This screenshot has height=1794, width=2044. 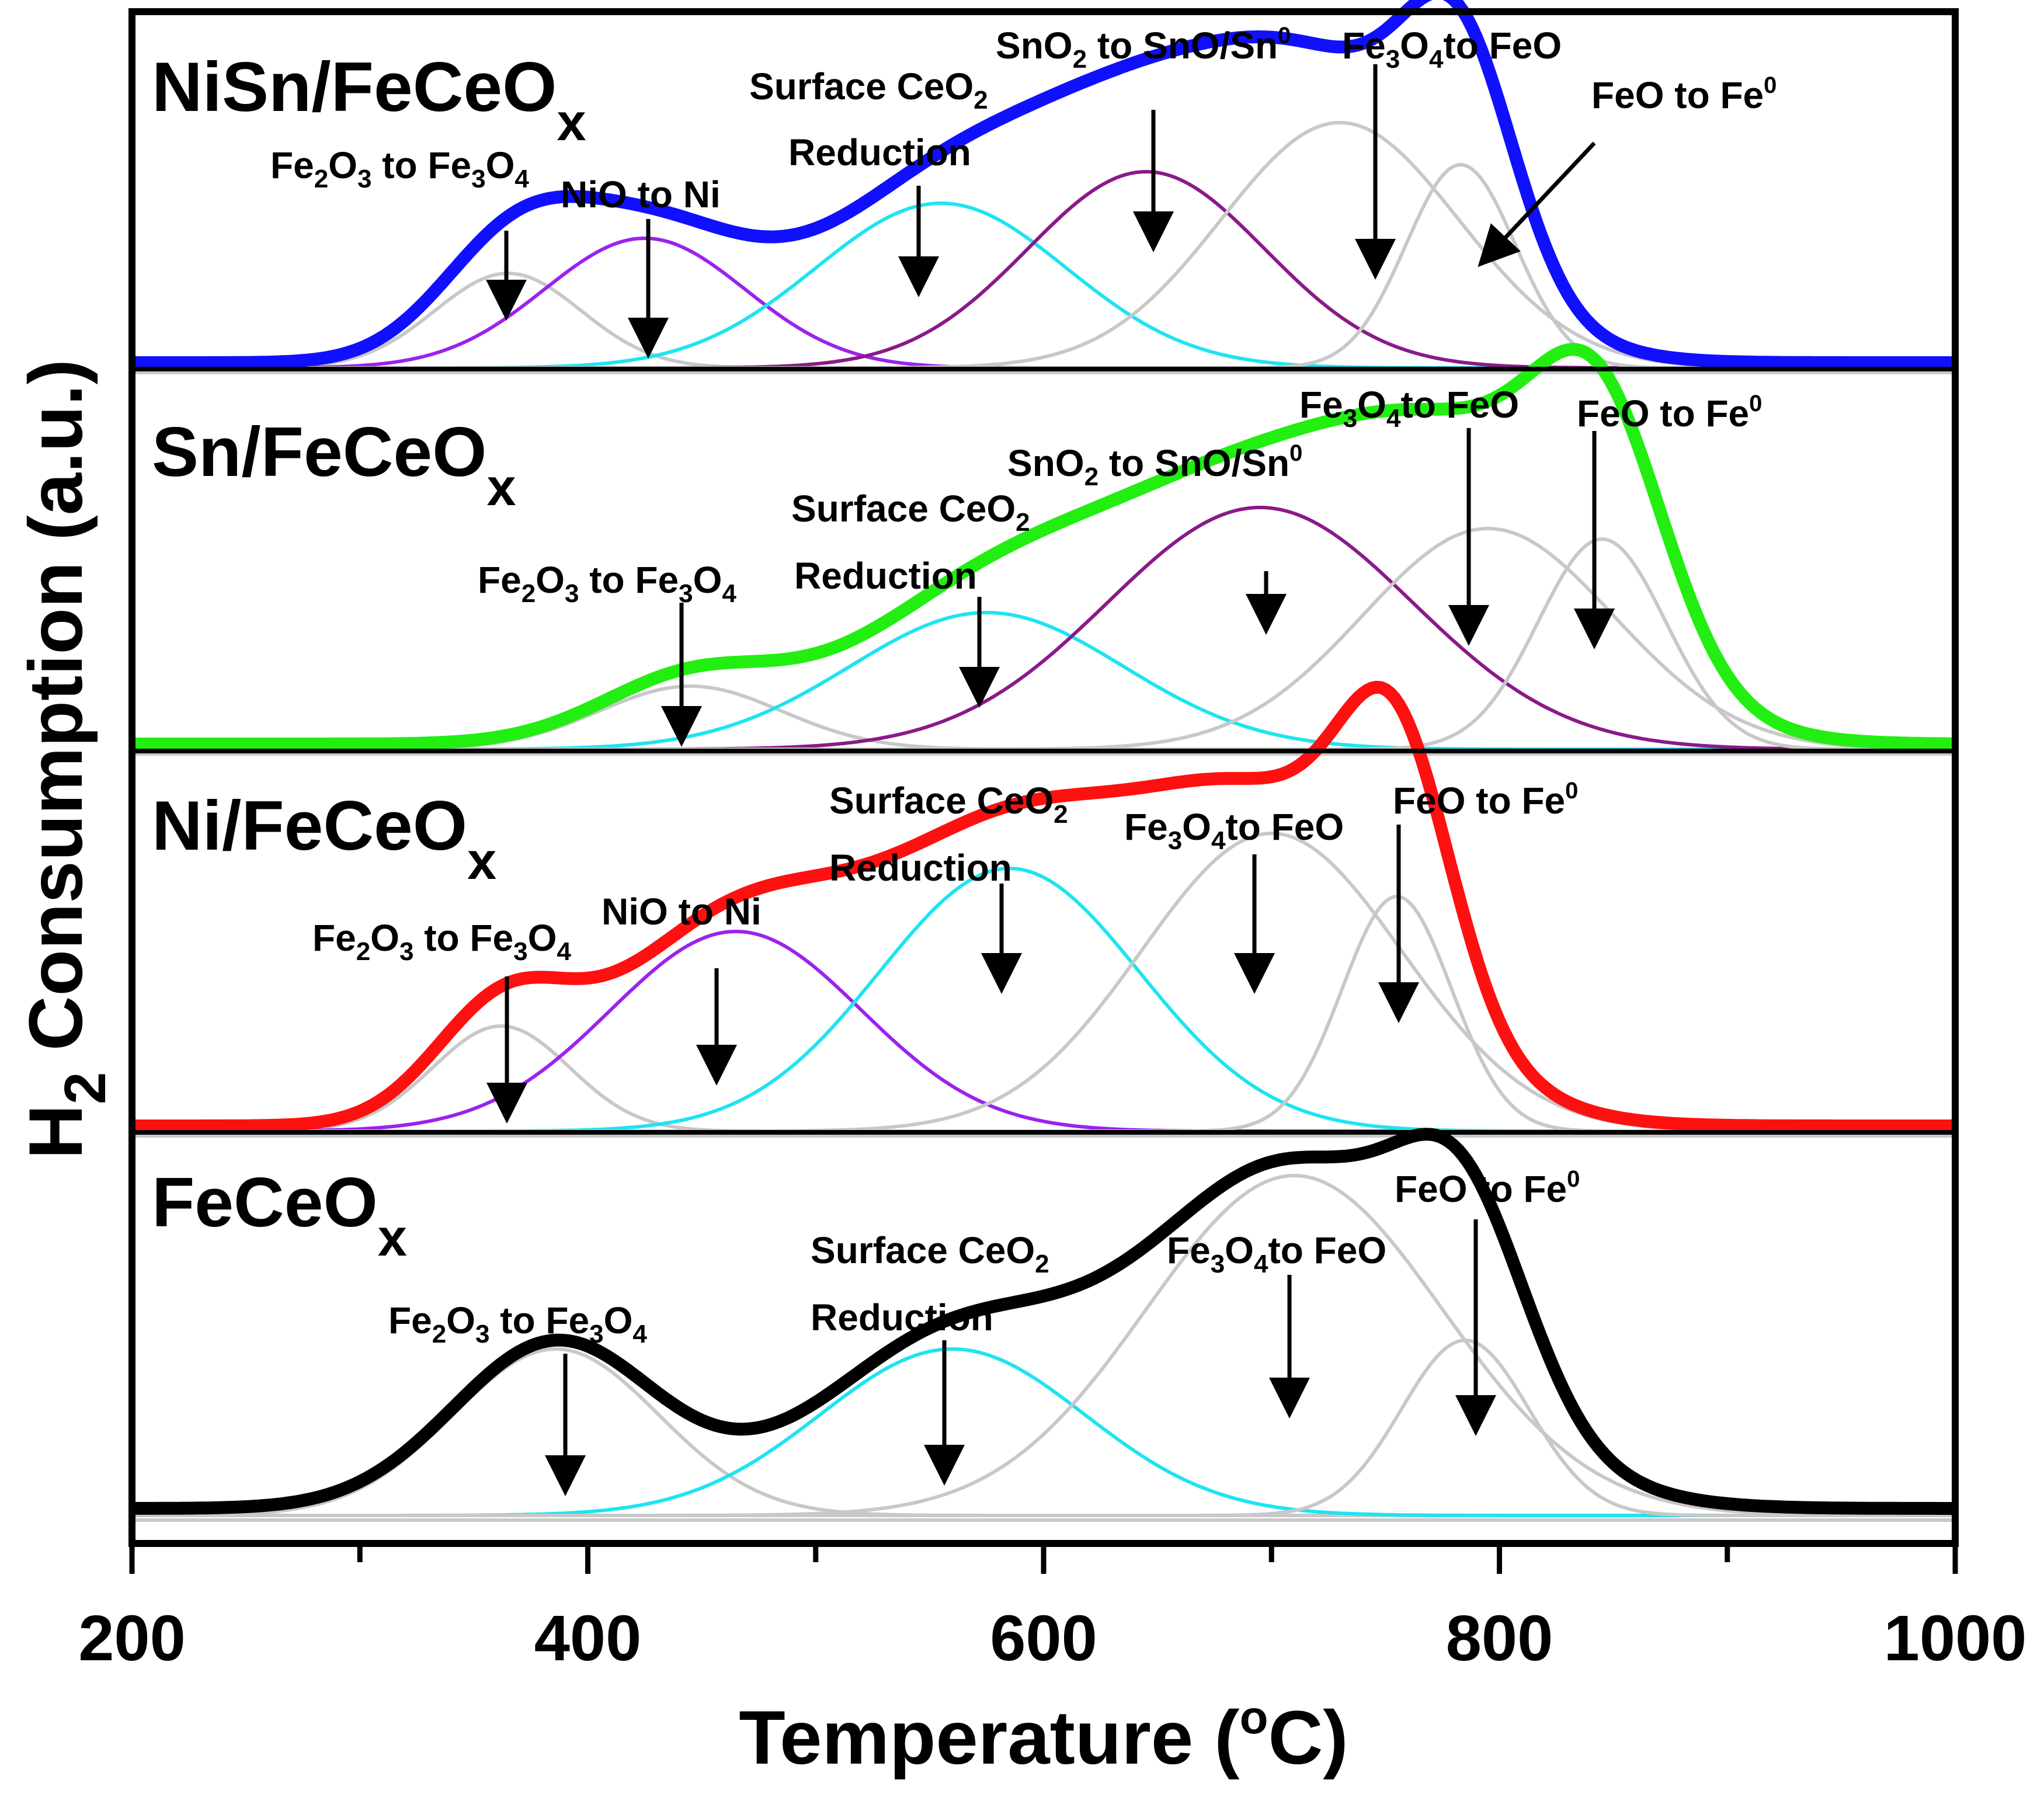 I want to click on annotation-ni-a3b: Reduction, so click(x=920, y=868).